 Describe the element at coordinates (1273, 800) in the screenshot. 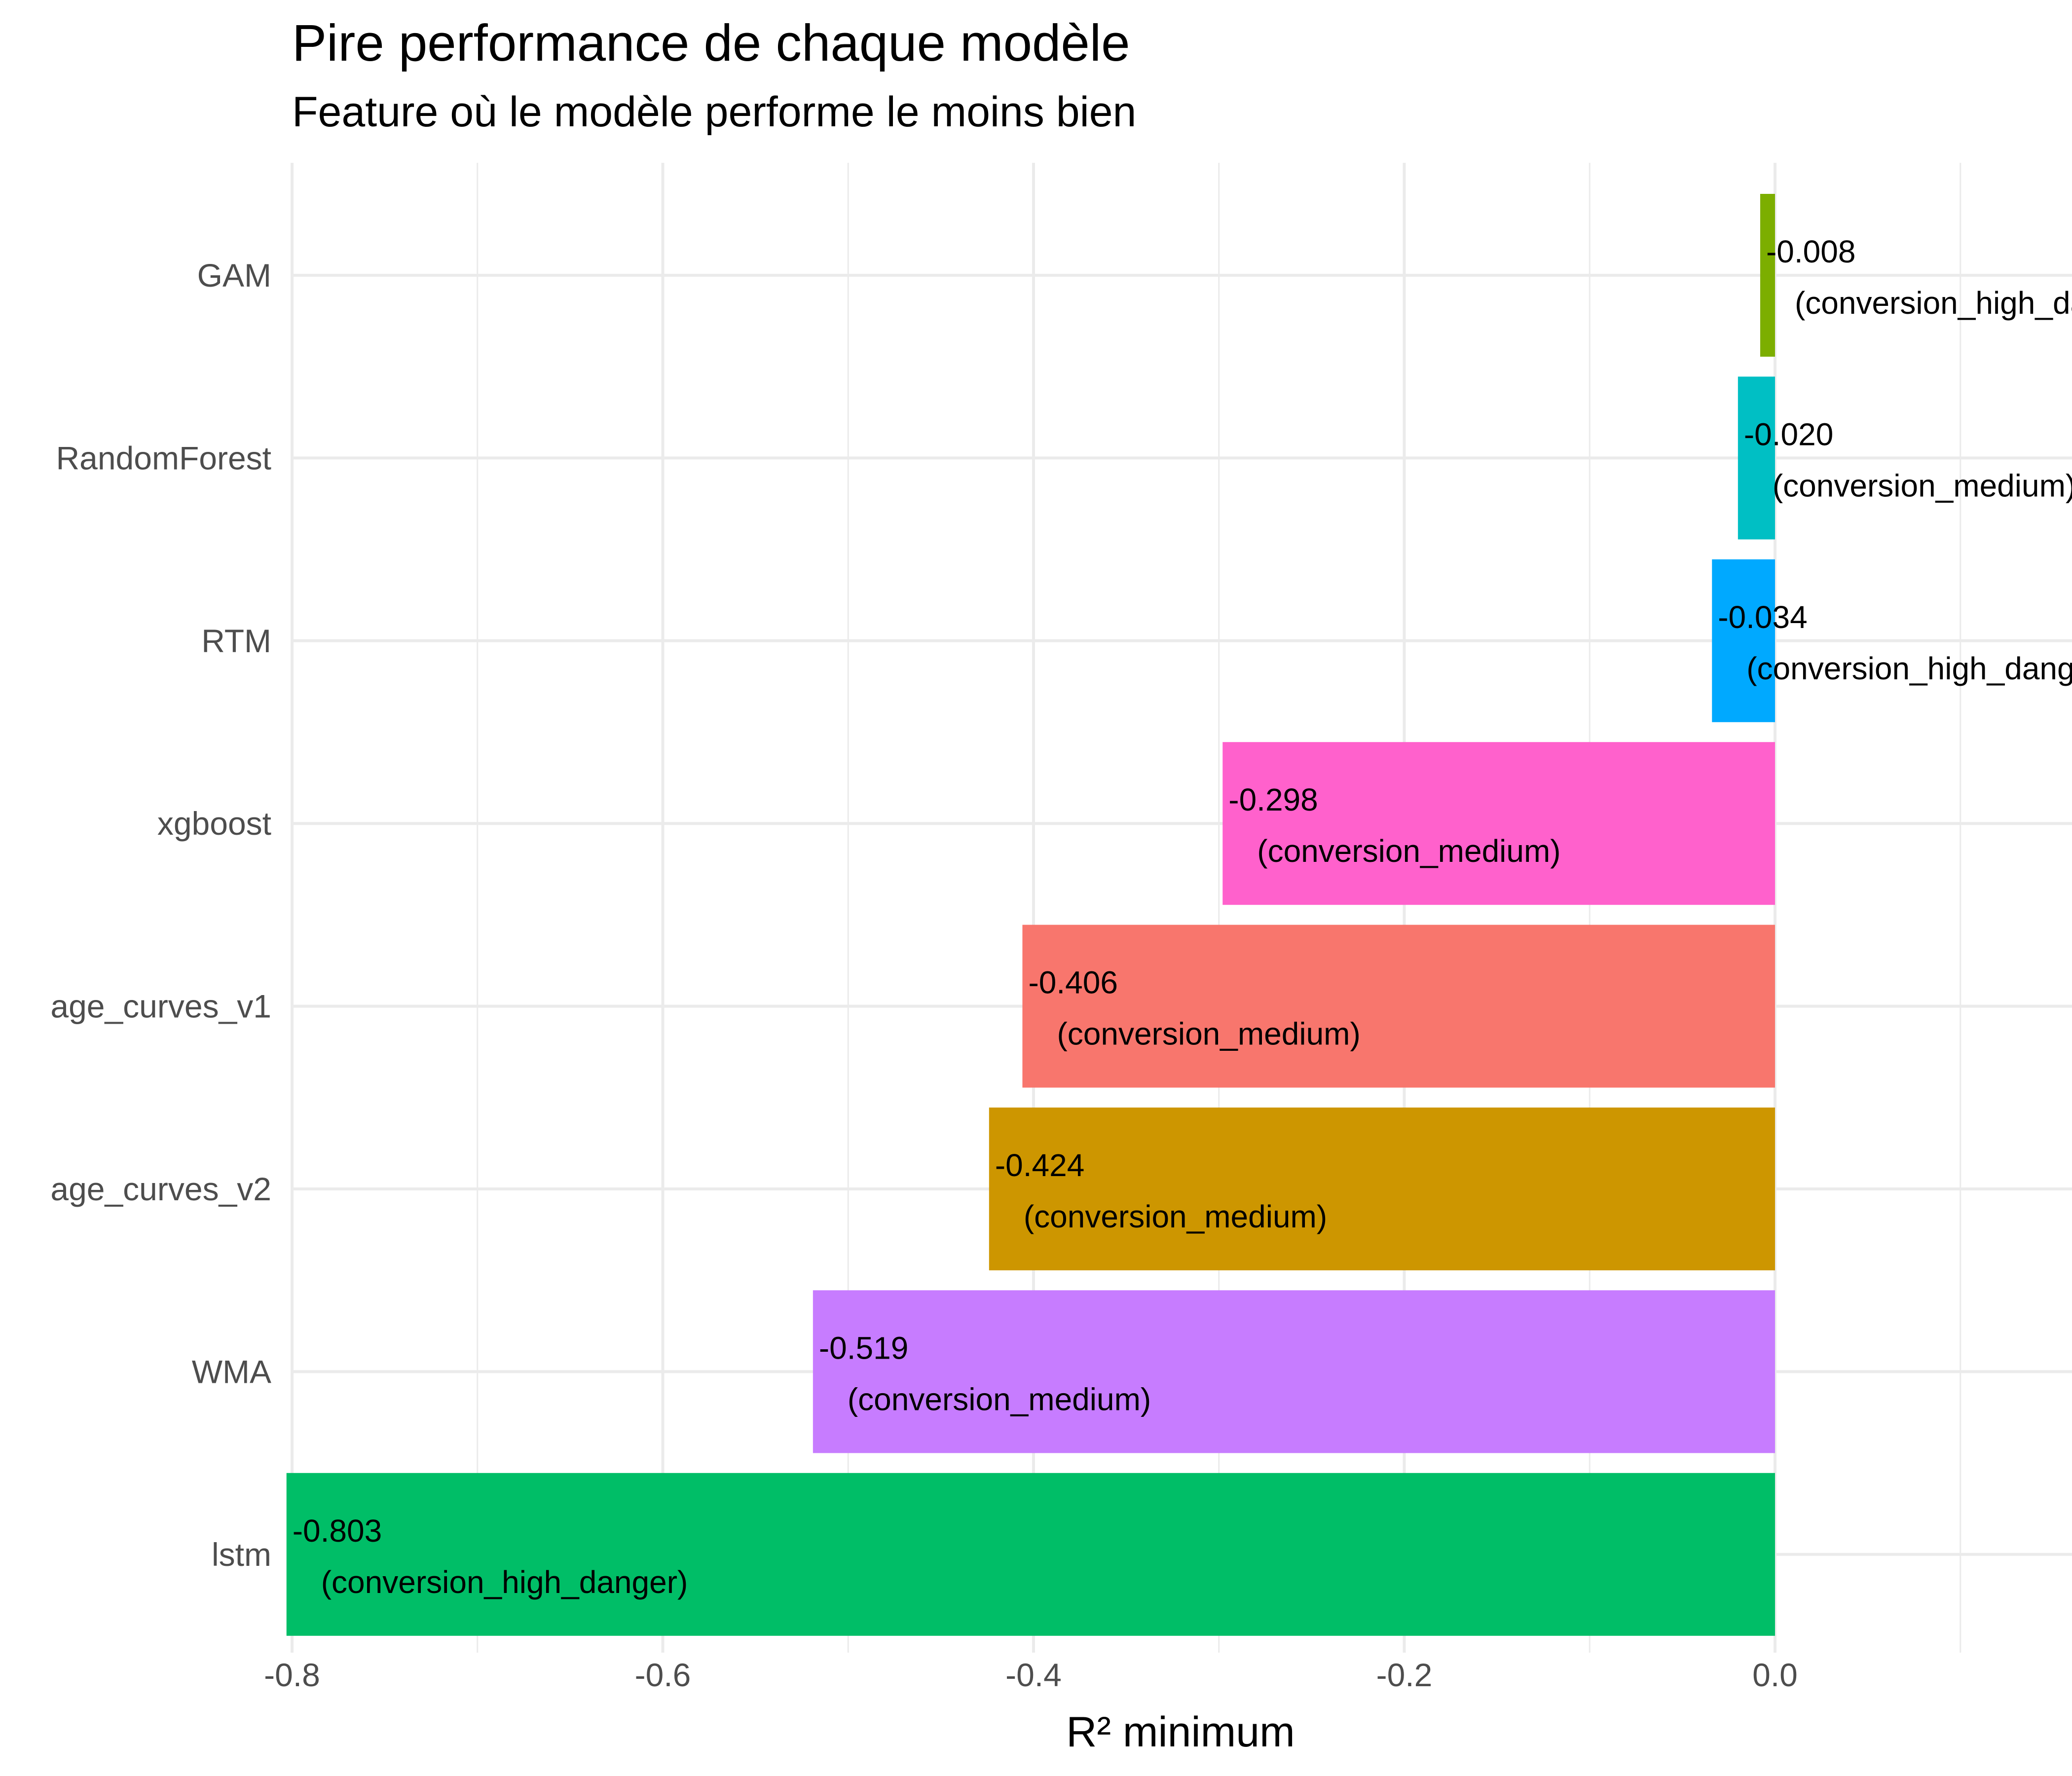

I see `bar-value-label: -0.298` at that location.